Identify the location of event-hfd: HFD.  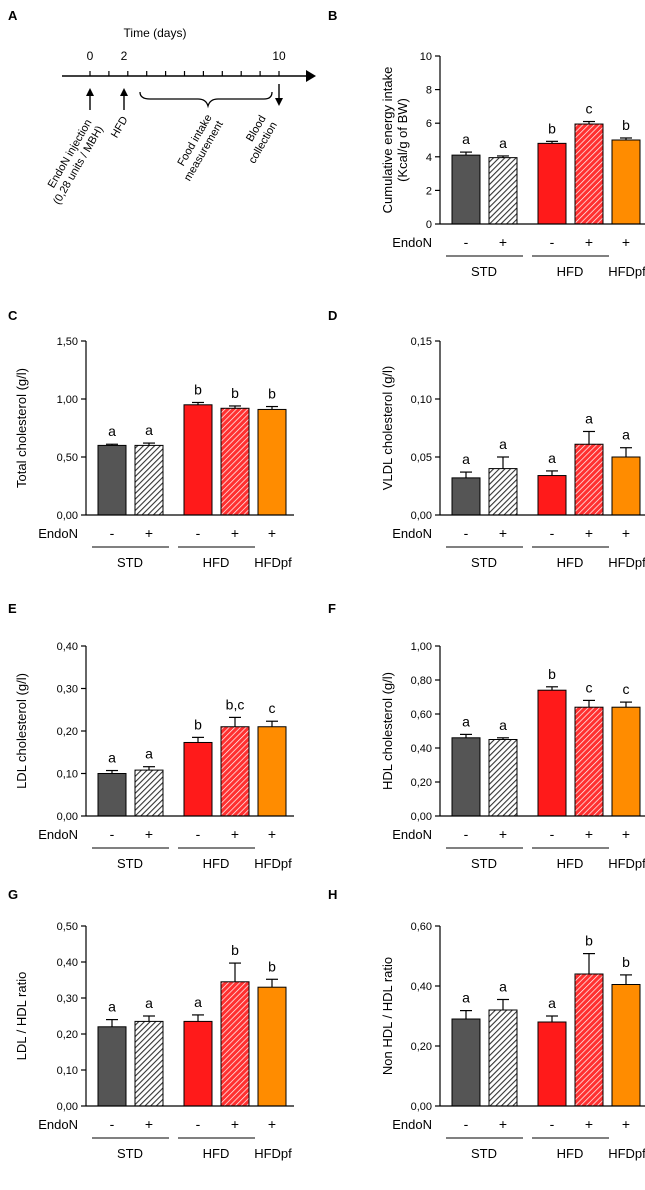
(120, 127).